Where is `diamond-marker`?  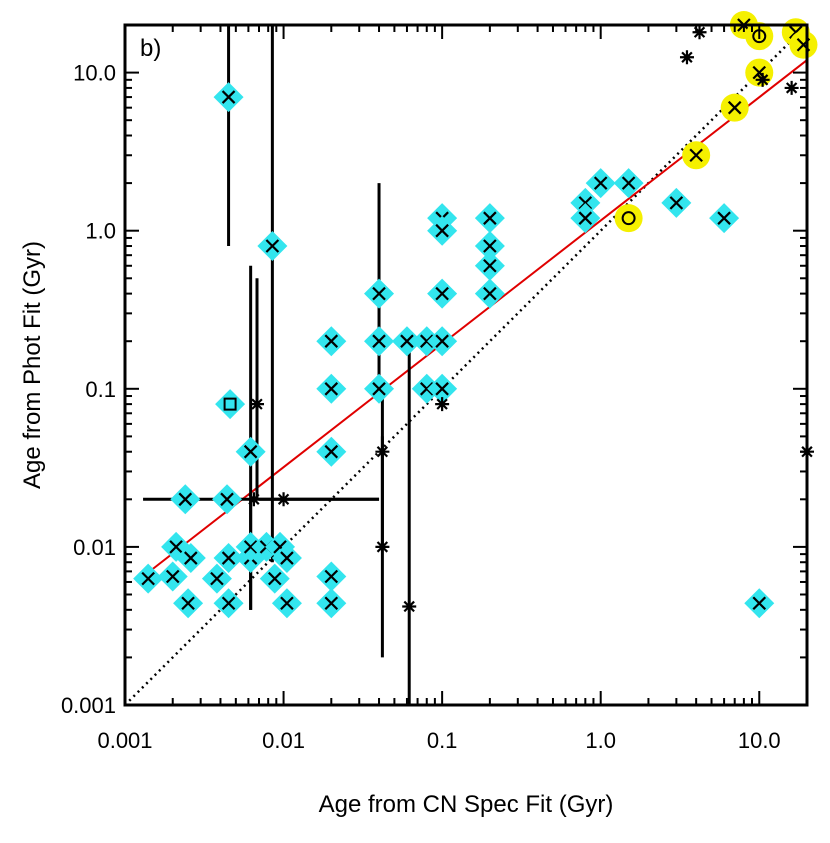
diamond-marker is located at coordinates (230, 404).